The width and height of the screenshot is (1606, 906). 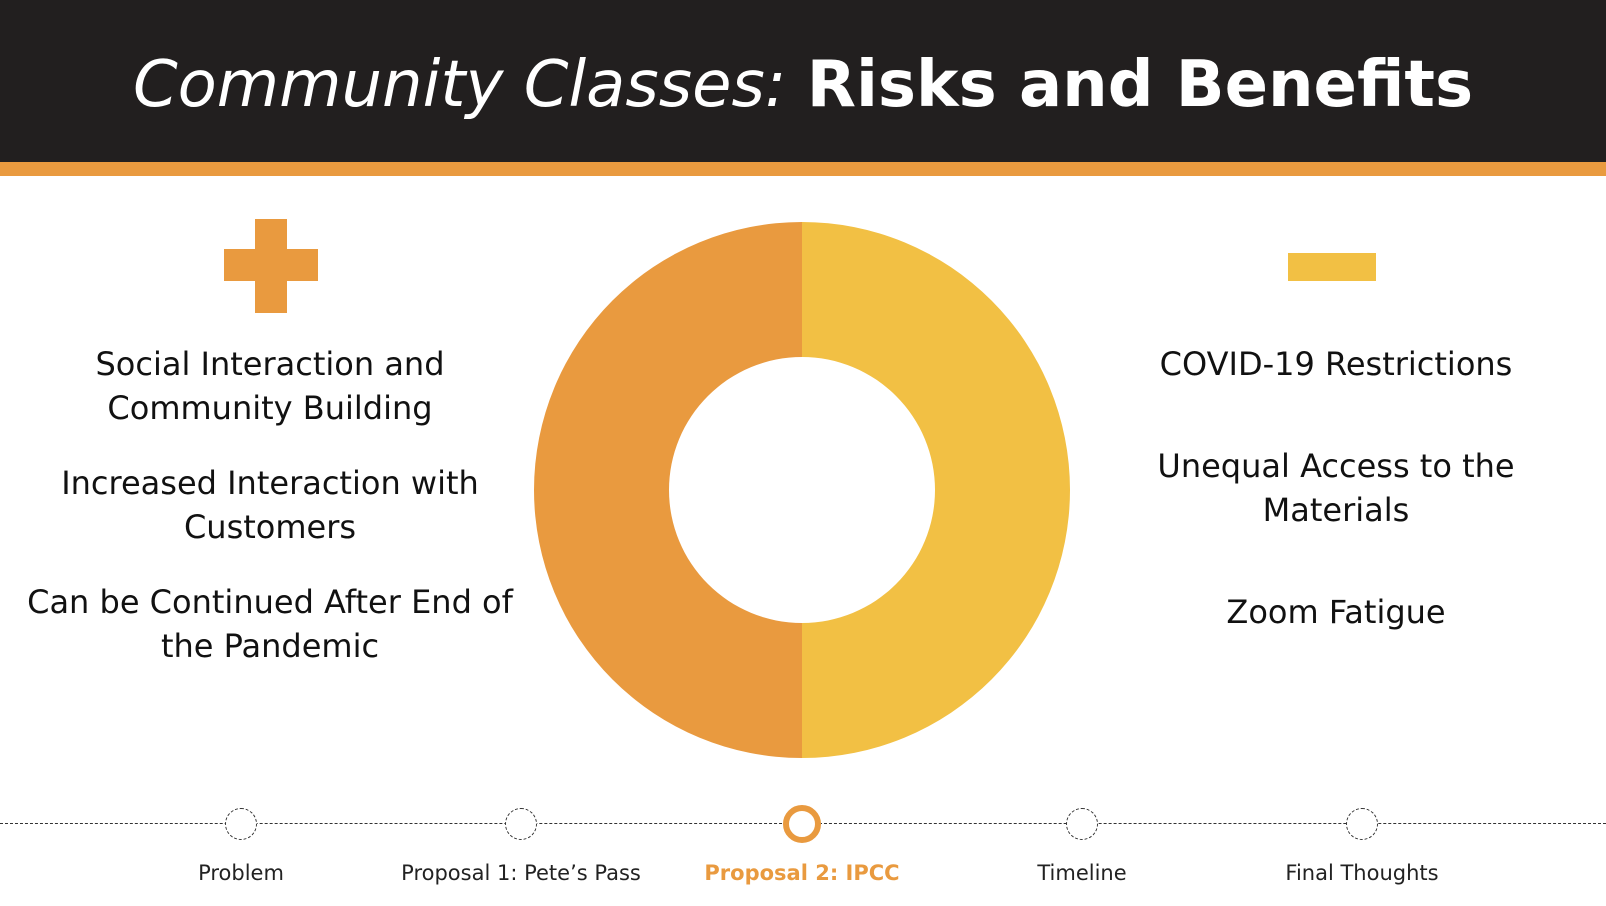 What do you see at coordinates (1332, 267) in the screenshot?
I see `minus-icon` at bounding box center [1332, 267].